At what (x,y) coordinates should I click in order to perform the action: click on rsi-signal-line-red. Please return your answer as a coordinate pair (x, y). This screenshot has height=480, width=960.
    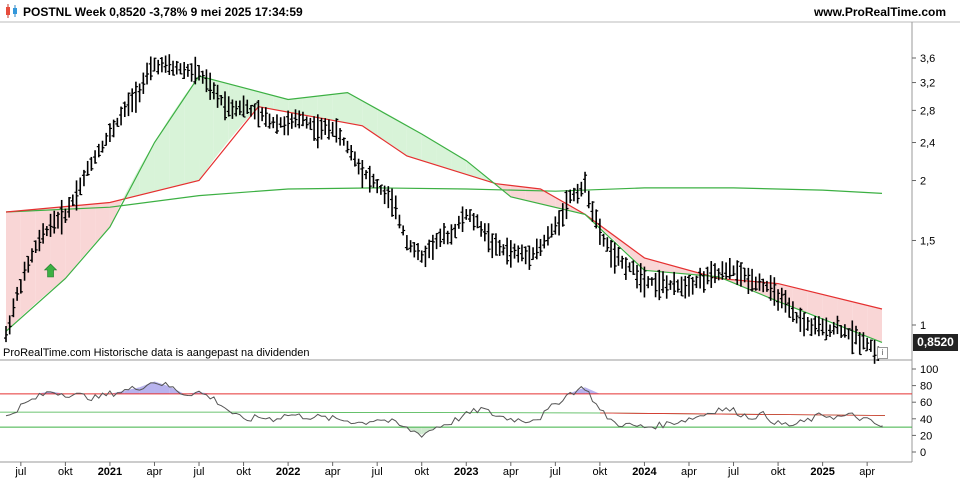
    Looking at the image, I should click on (742, 414).